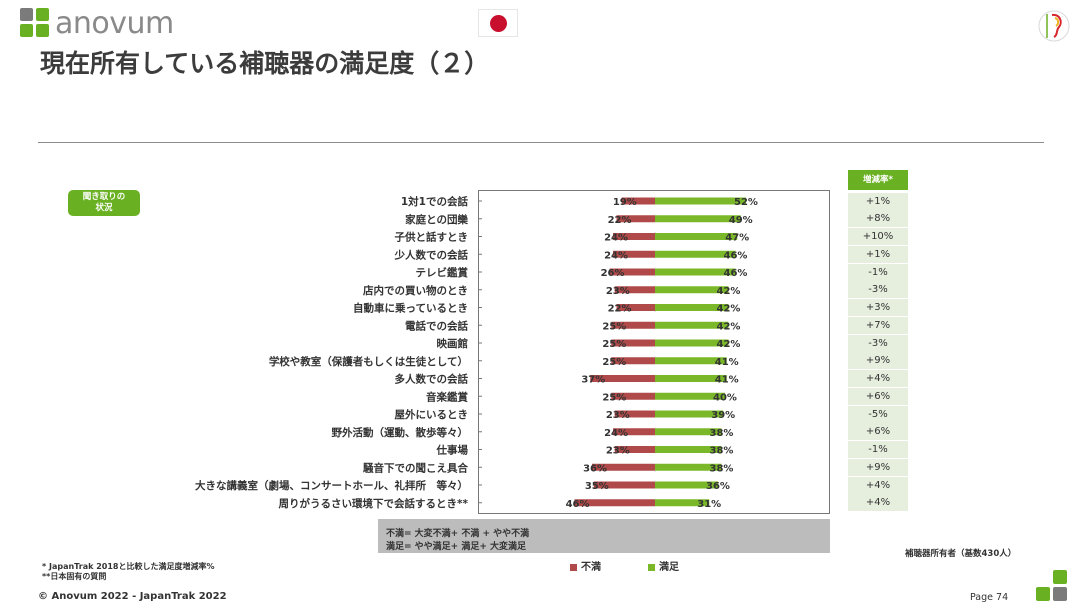 This screenshot has height=611, width=1087. What do you see at coordinates (442, 272) in the screenshot?
I see `category-label: テレビ鑑賞` at bounding box center [442, 272].